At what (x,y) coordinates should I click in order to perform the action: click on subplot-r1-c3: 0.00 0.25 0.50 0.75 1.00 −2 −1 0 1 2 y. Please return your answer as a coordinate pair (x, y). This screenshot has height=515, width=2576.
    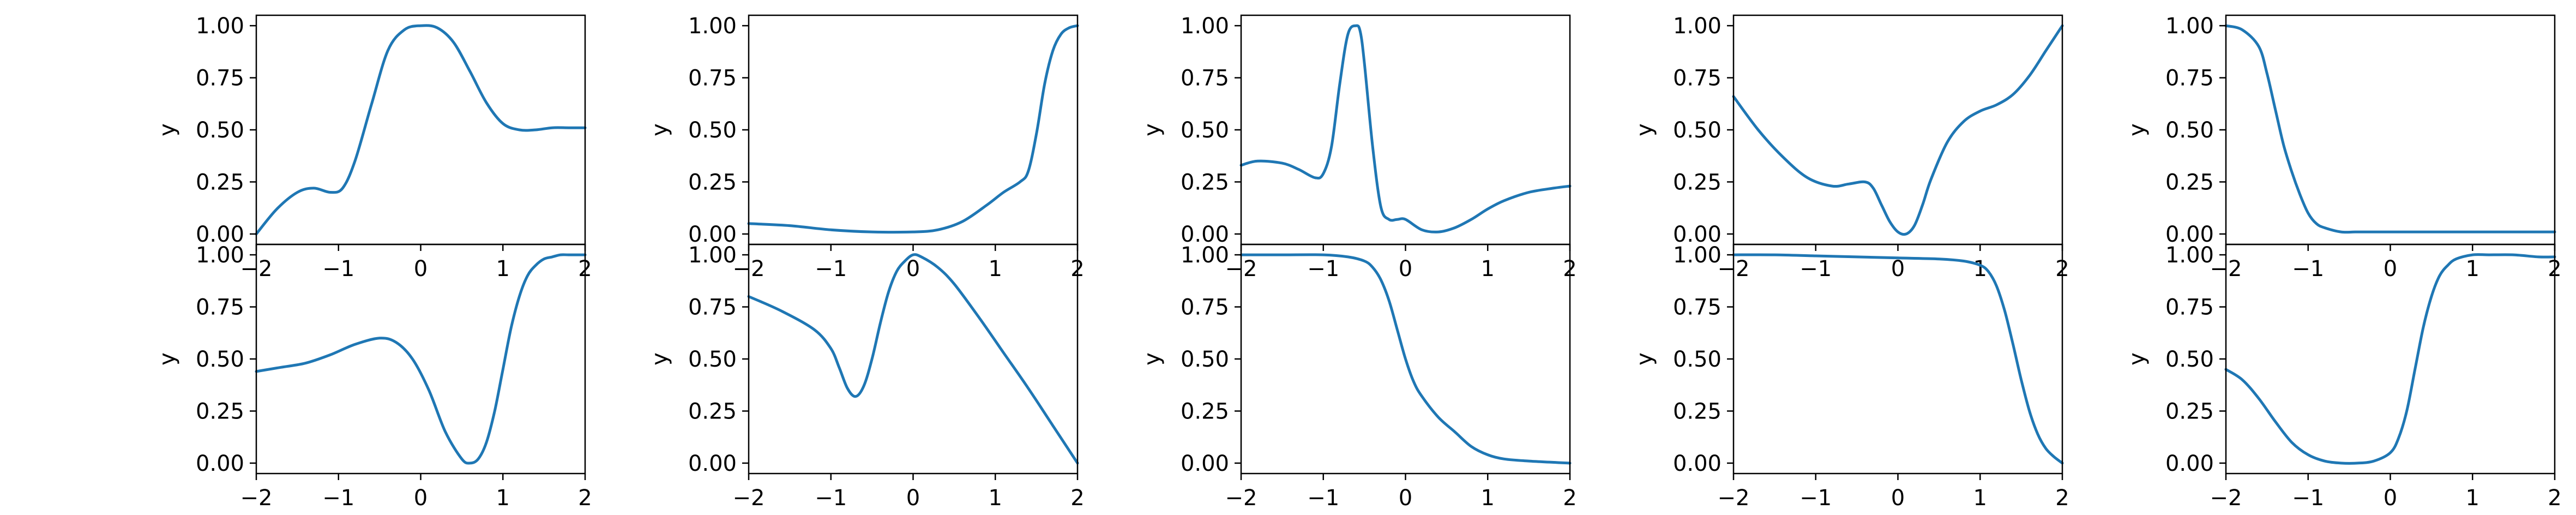
    Looking at the image, I should click on (1850, 377).